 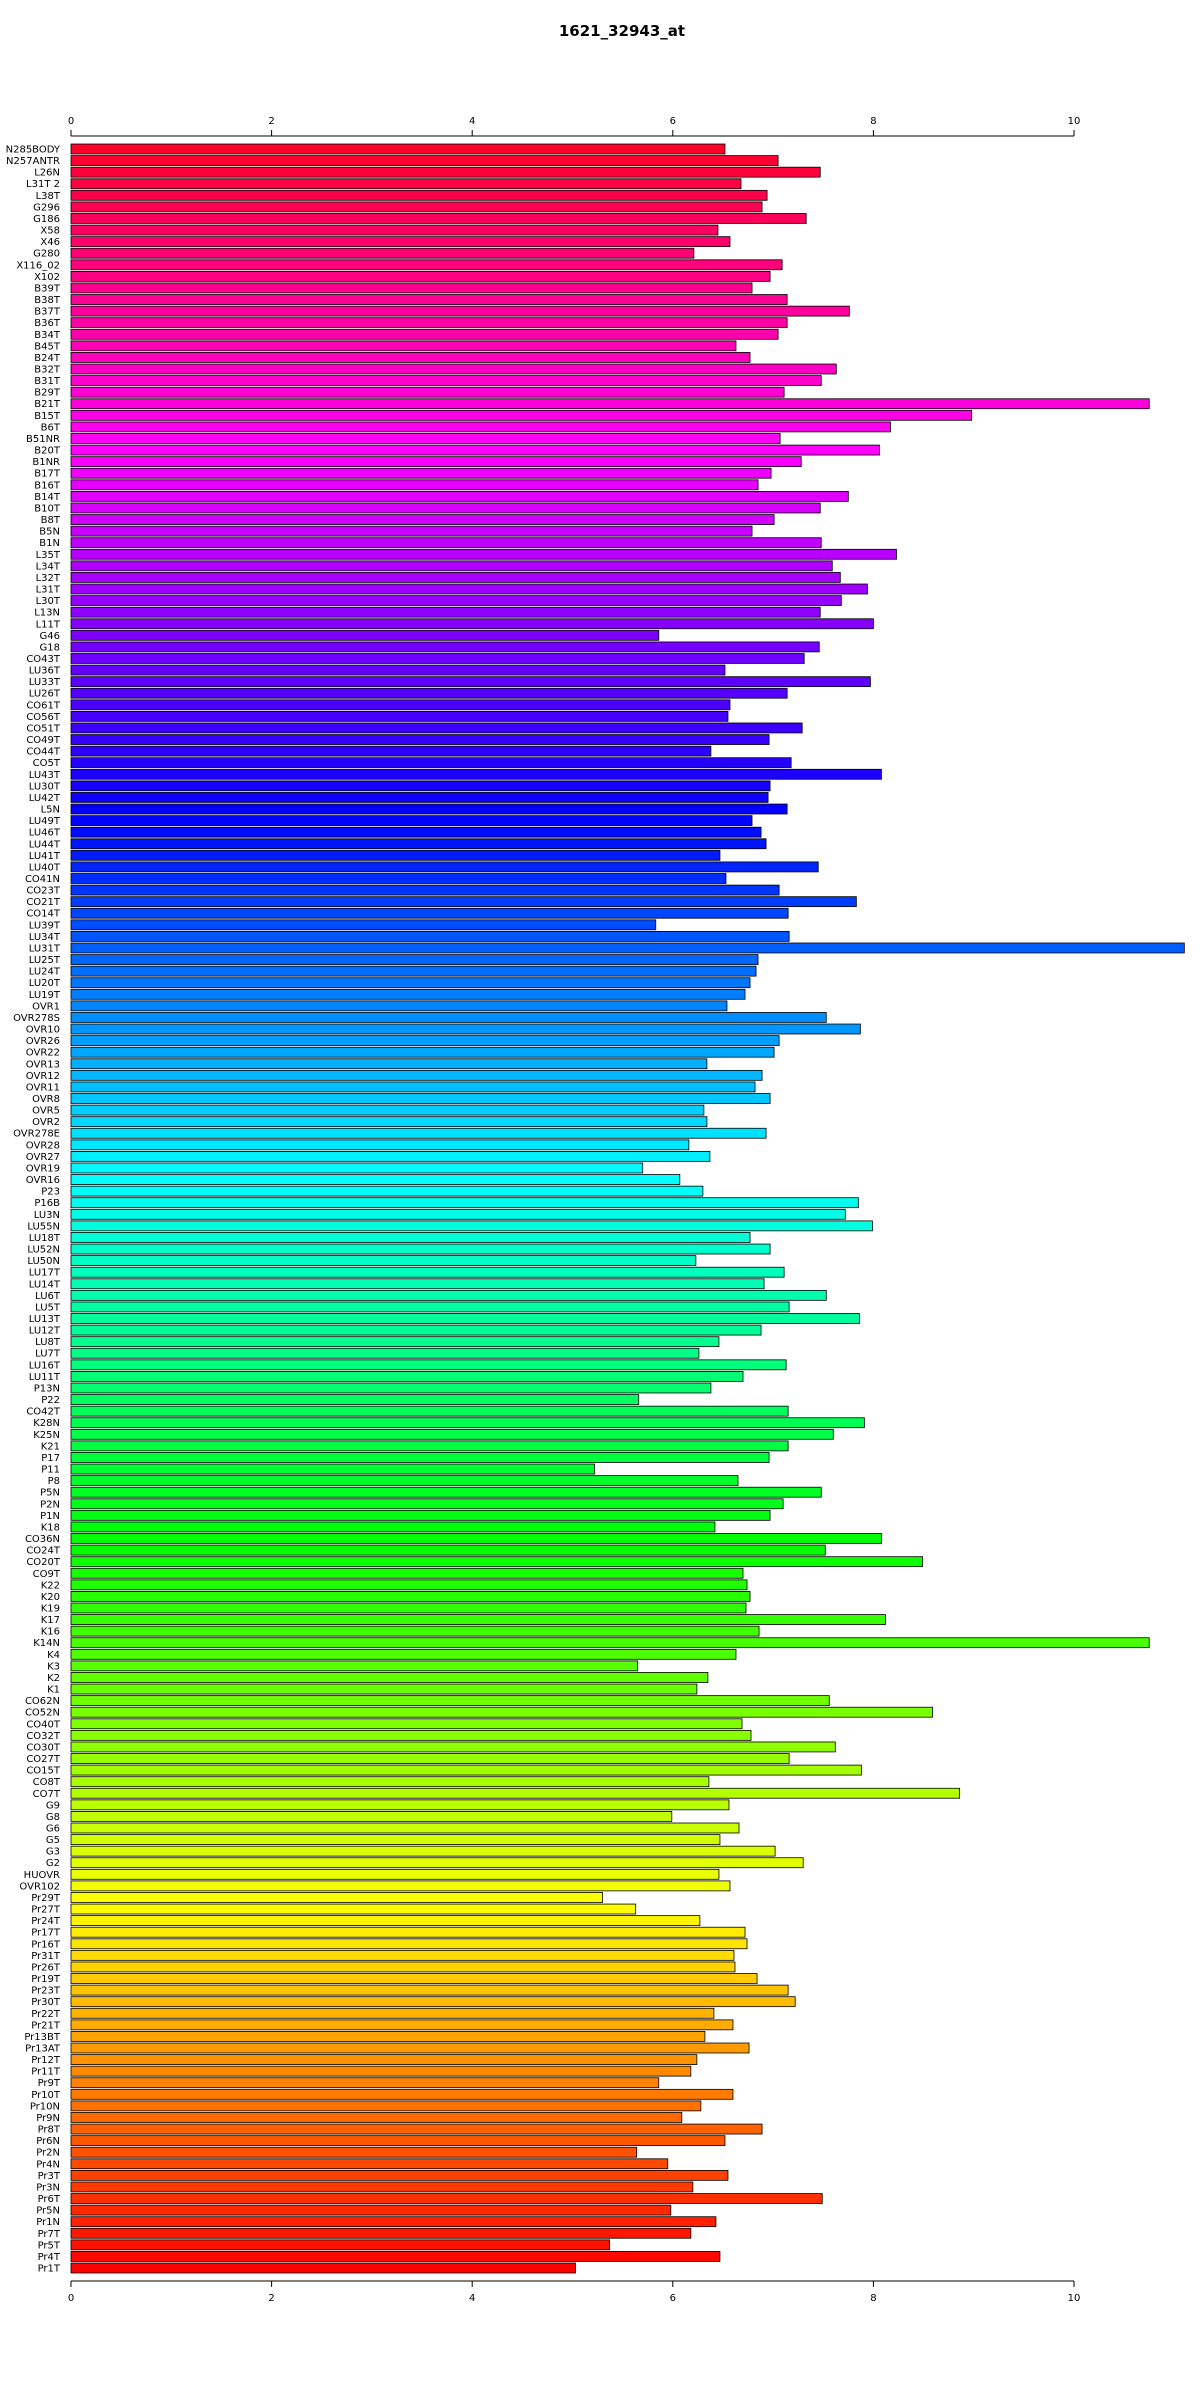 What do you see at coordinates (54, 1481) in the screenshot?
I see `category-label: P8` at bounding box center [54, 1481].